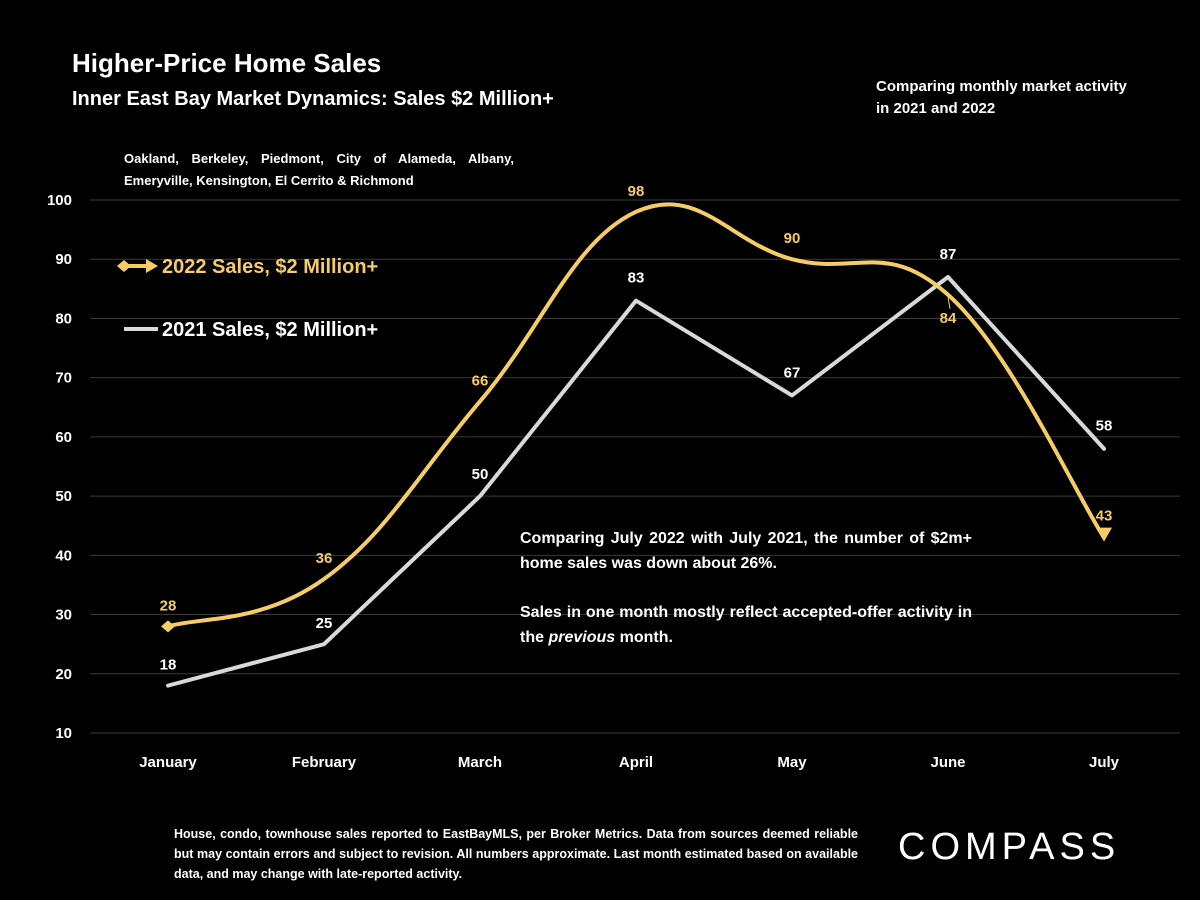 This screenshot has height=900, width=1200. Describe the element at coordinates (63, 615) in the screenshot. I see `y-tick-label: 30` at that location.